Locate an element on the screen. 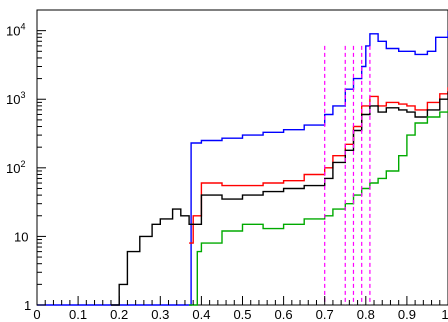 The image size is (448, 322). y-tick-label: 10⁴ is located at coordinates (15, 30).